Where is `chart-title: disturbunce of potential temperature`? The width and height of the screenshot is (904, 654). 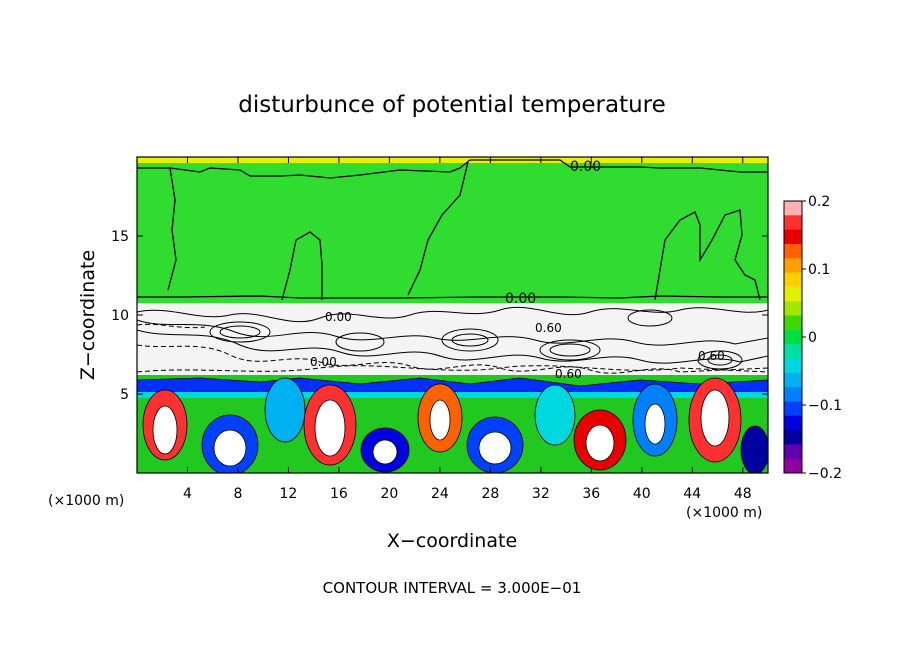
chart-title: disturbunce of potential temperature is located at coordinates (452, 105).